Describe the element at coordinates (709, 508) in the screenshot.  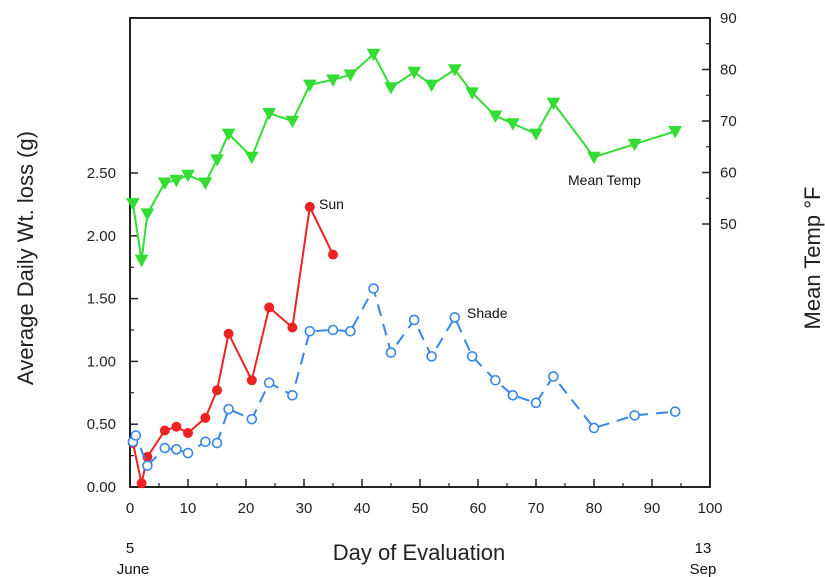
I see `x-tick-label: 100` at that location.